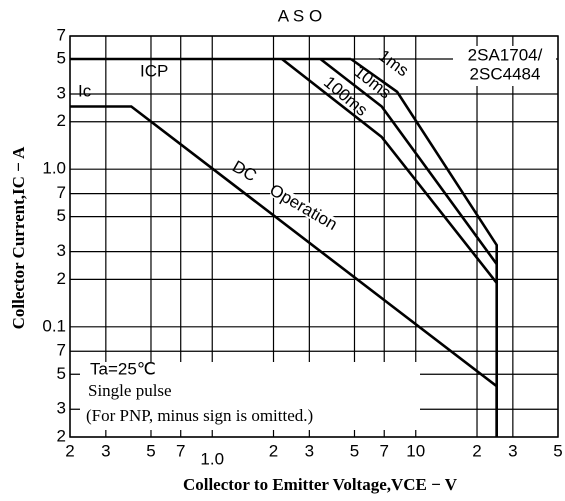 This screenshot has height=501, width=565. What do you see at coordinates (505, 73) in the screenshot?
I see `device-label: 2SC4484` at bounding box center [505, 73].